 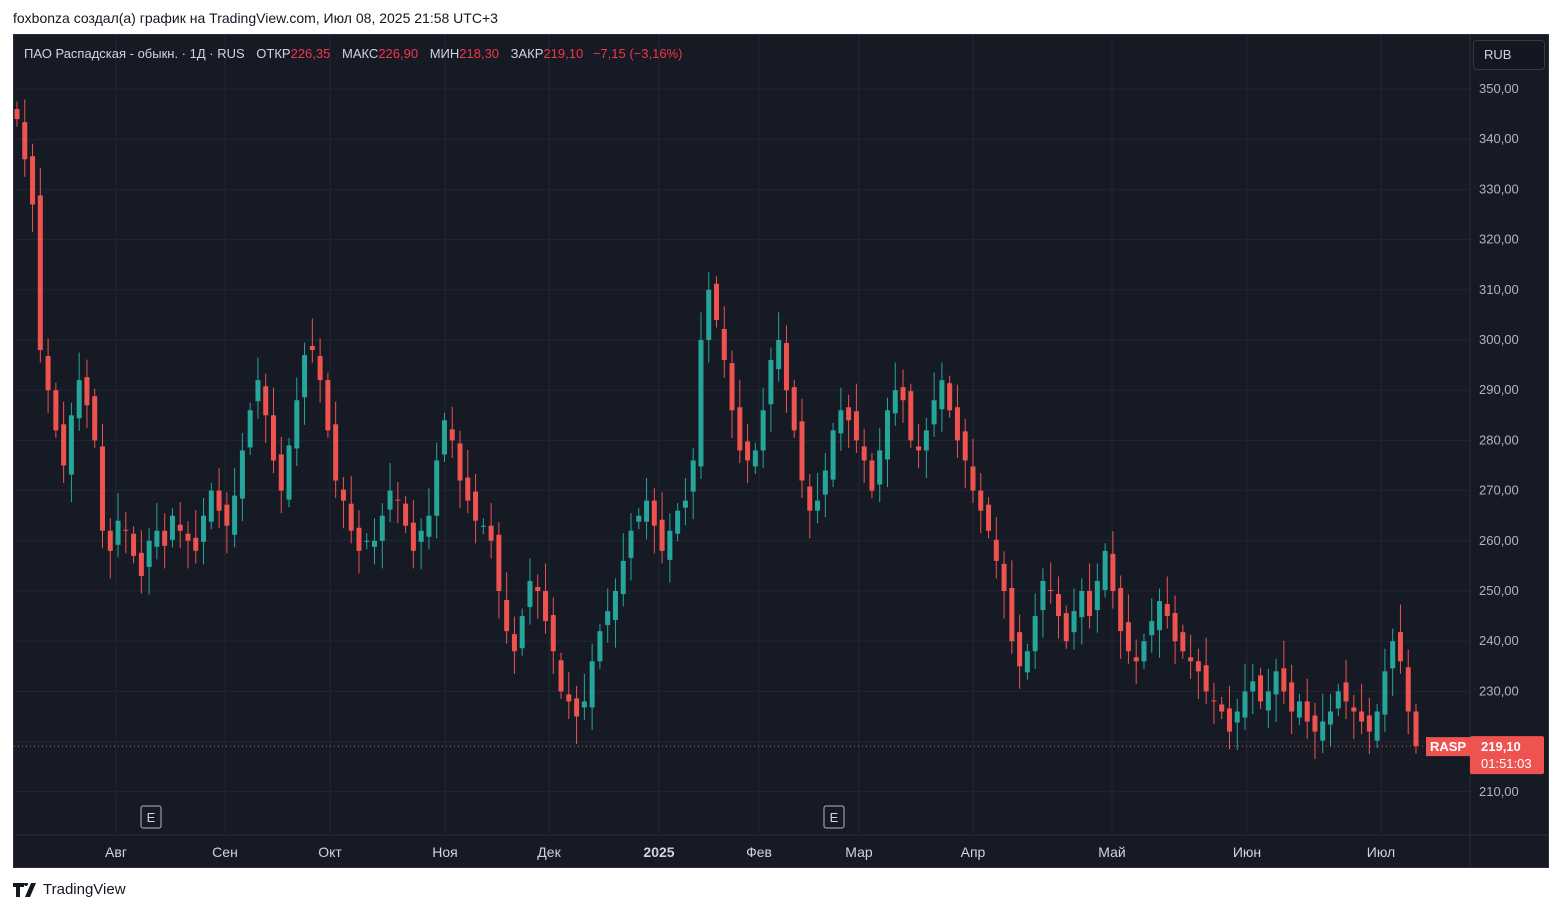 What do you see at coordinates (1499, 490) in the screenshot?
I see `y-tick-label: 270,00` at bounding box center [1499, 490].